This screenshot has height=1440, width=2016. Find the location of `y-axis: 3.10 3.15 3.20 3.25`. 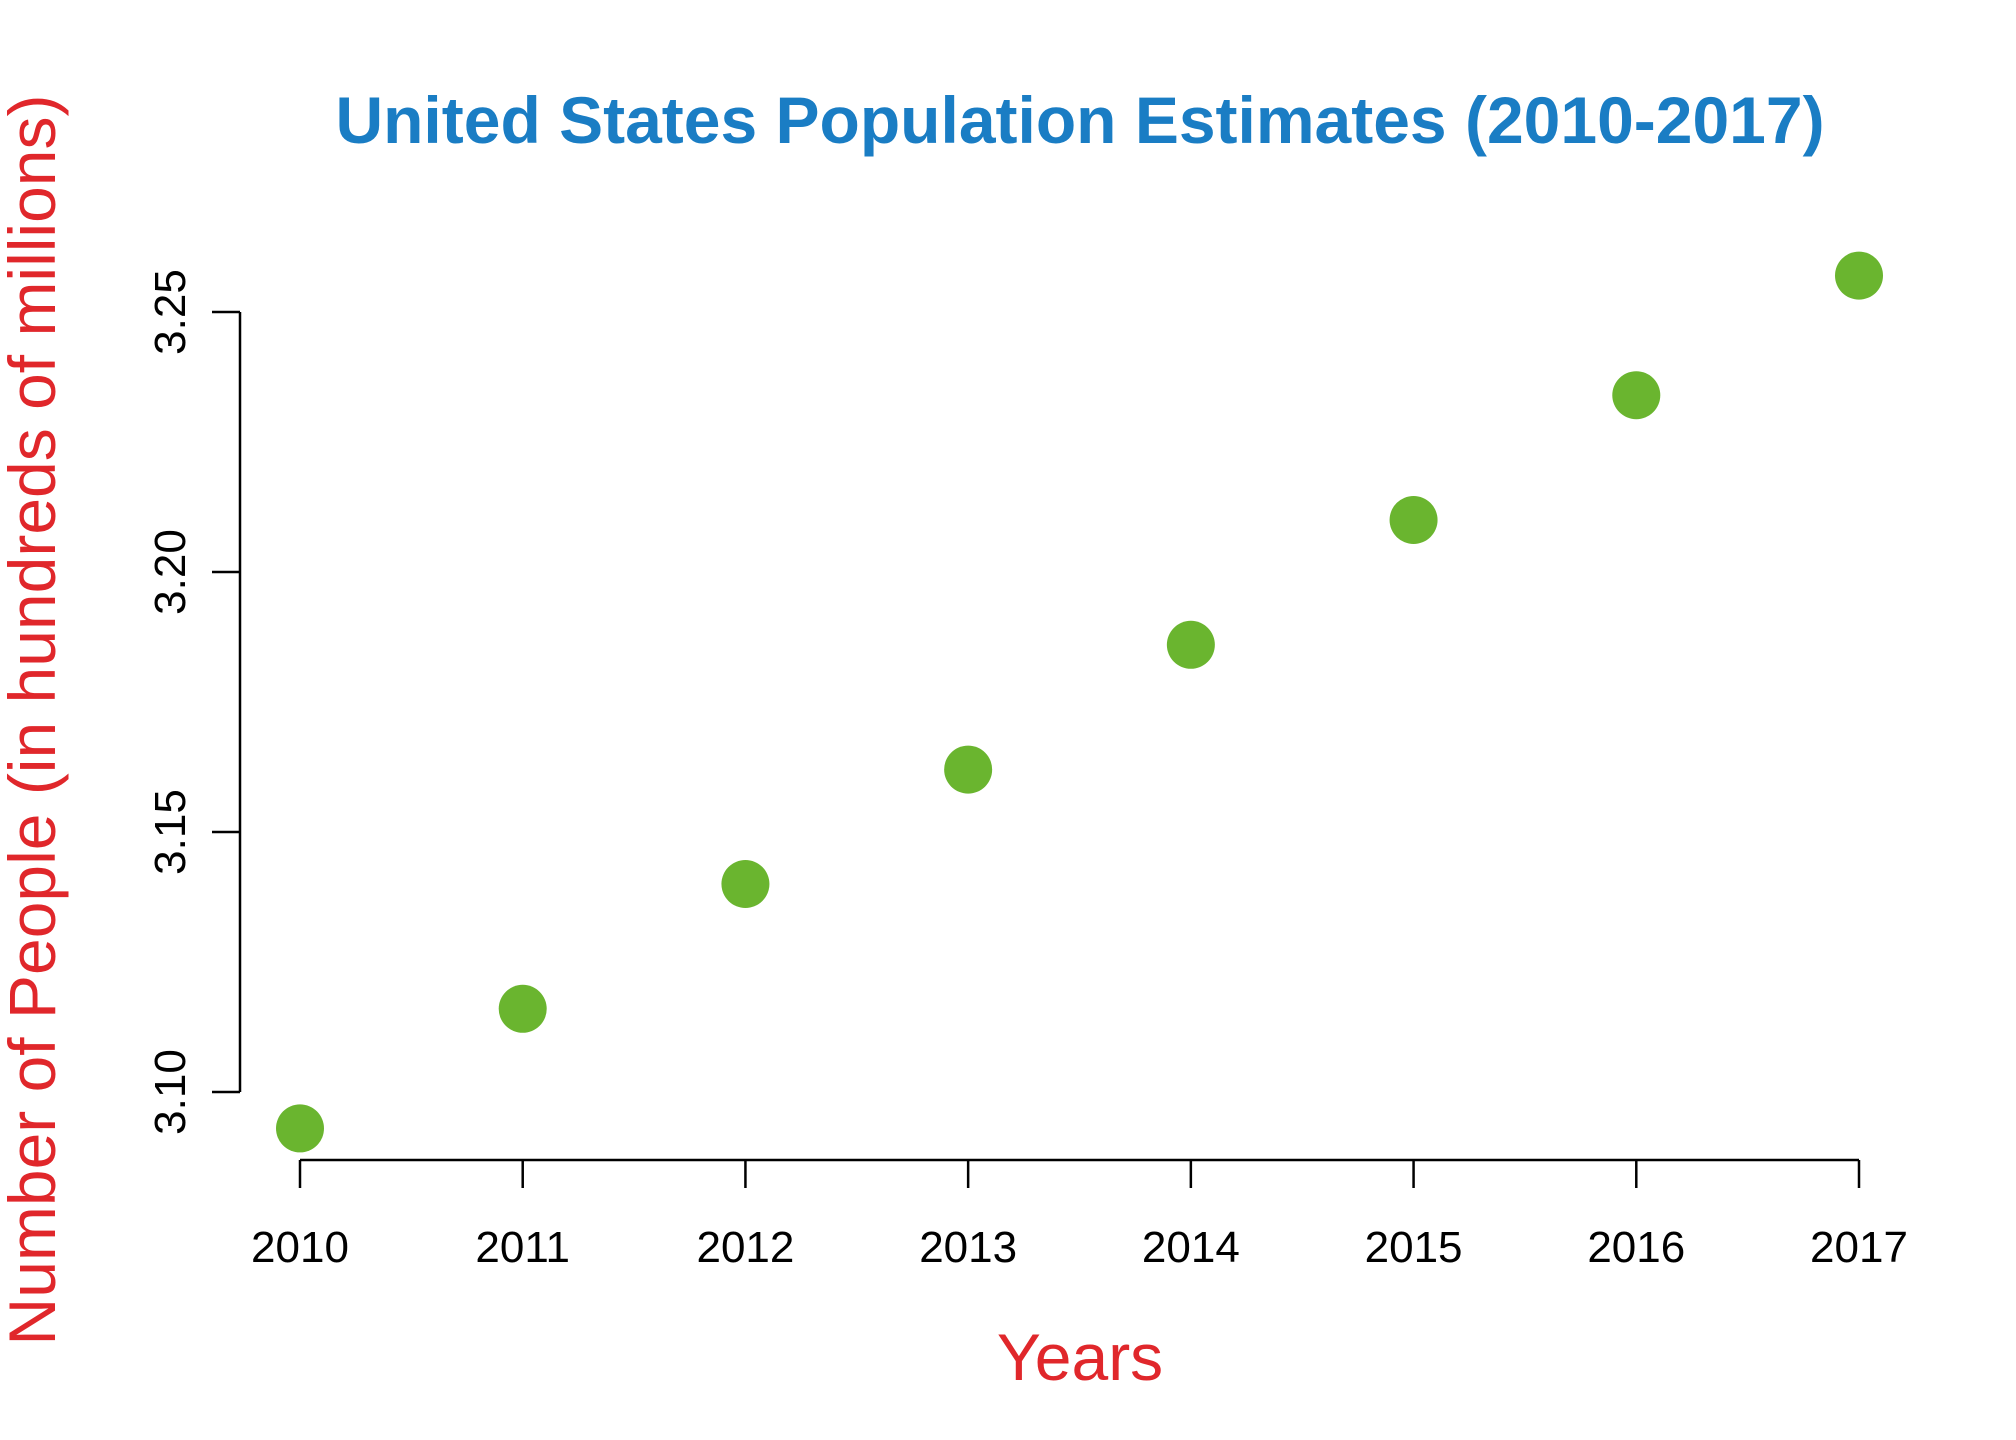

y-axis: 3.10 3.15 3.20 3.25 is located at coordinates (194, 702).